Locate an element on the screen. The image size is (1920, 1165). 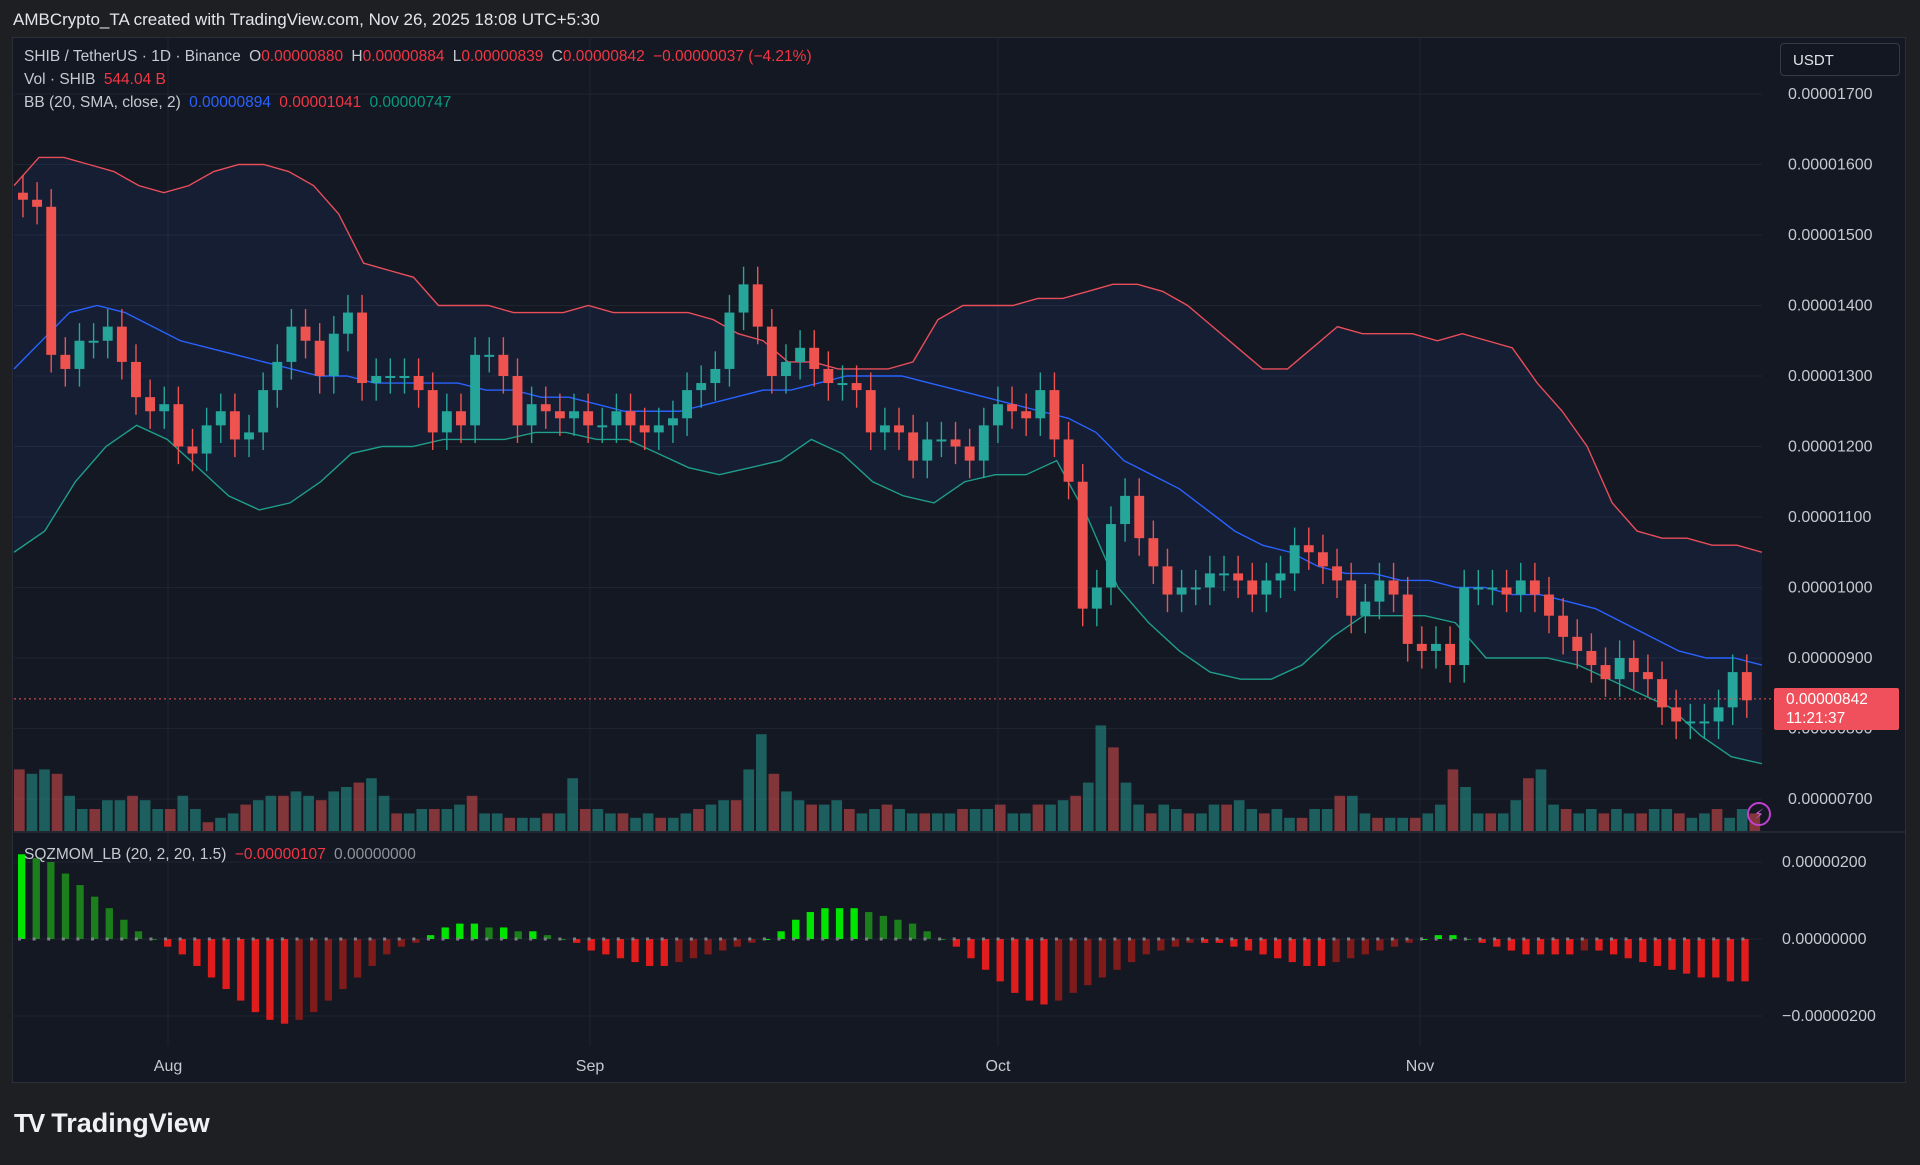
bb-label: BB (20, SMA, close, 2) is located at coordinates (102, 102).